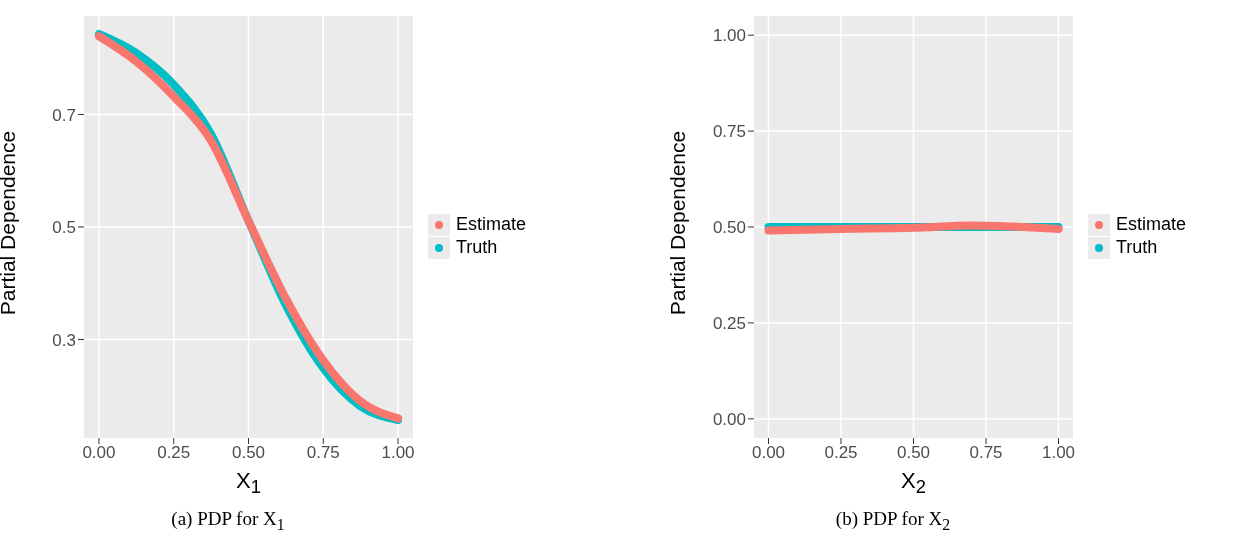 This screenshot has width=1241, height=550. I want to click on y-tick-label: 0.50, so click(729, 228).